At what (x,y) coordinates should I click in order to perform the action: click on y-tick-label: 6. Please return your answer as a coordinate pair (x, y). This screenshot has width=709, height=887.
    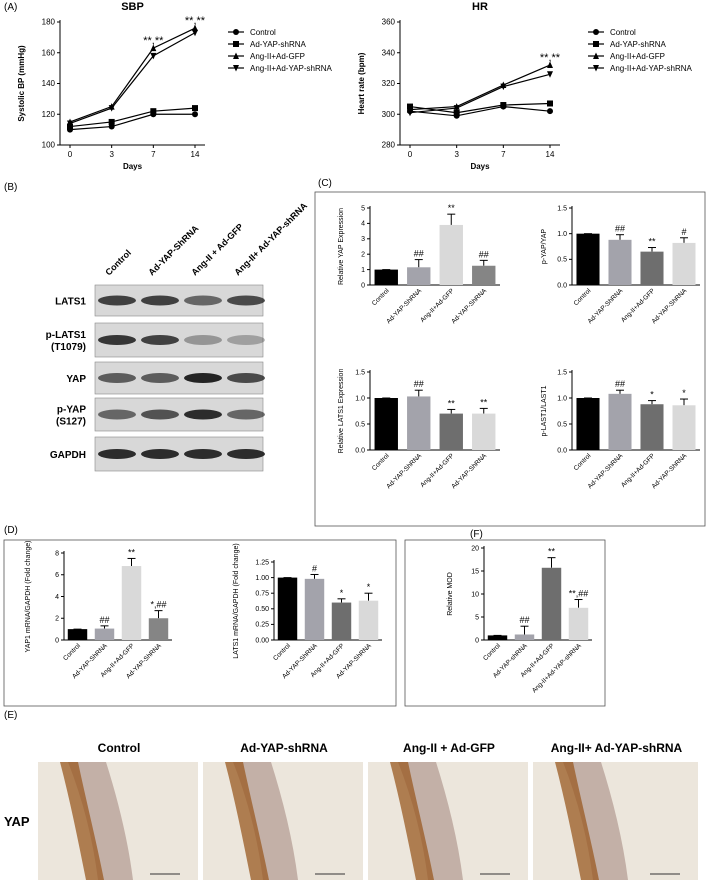
    Looking at the image, I should click on (57, 575).